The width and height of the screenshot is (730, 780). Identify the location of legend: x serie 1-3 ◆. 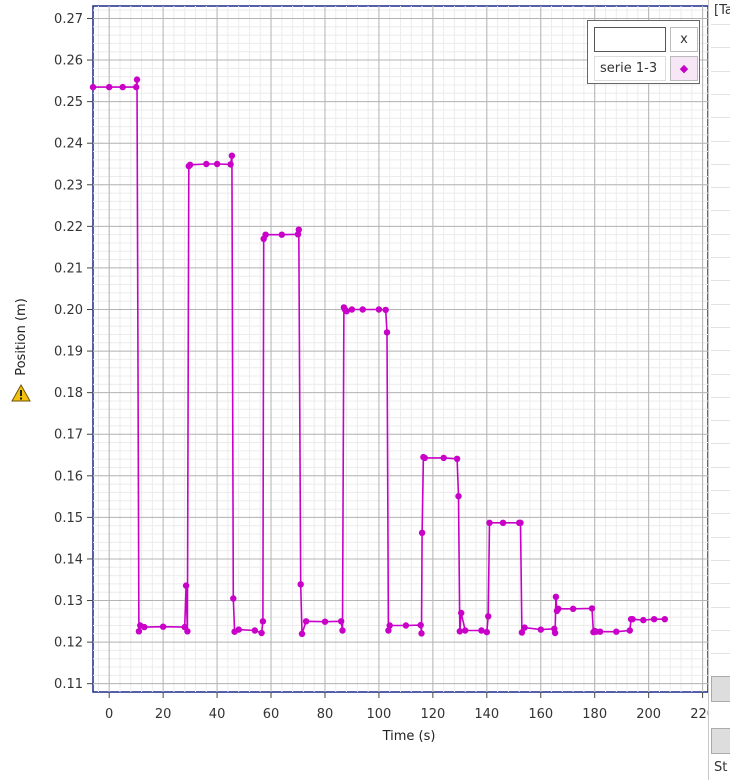
(643, 52).